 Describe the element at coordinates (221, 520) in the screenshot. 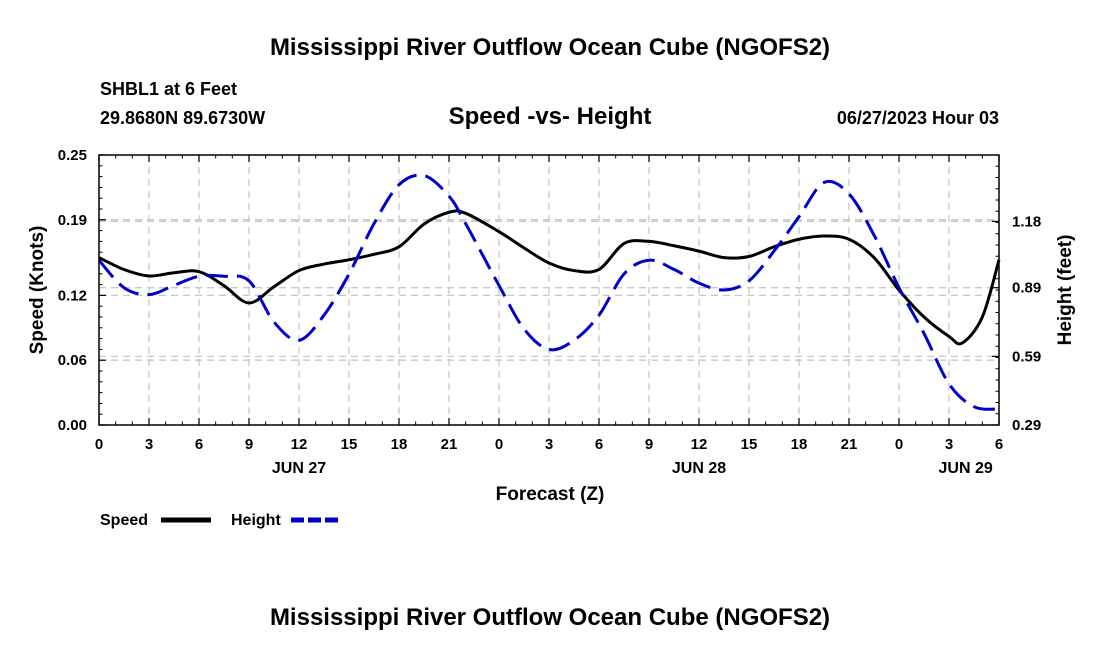

I see `legend: Speed Height` at that location.